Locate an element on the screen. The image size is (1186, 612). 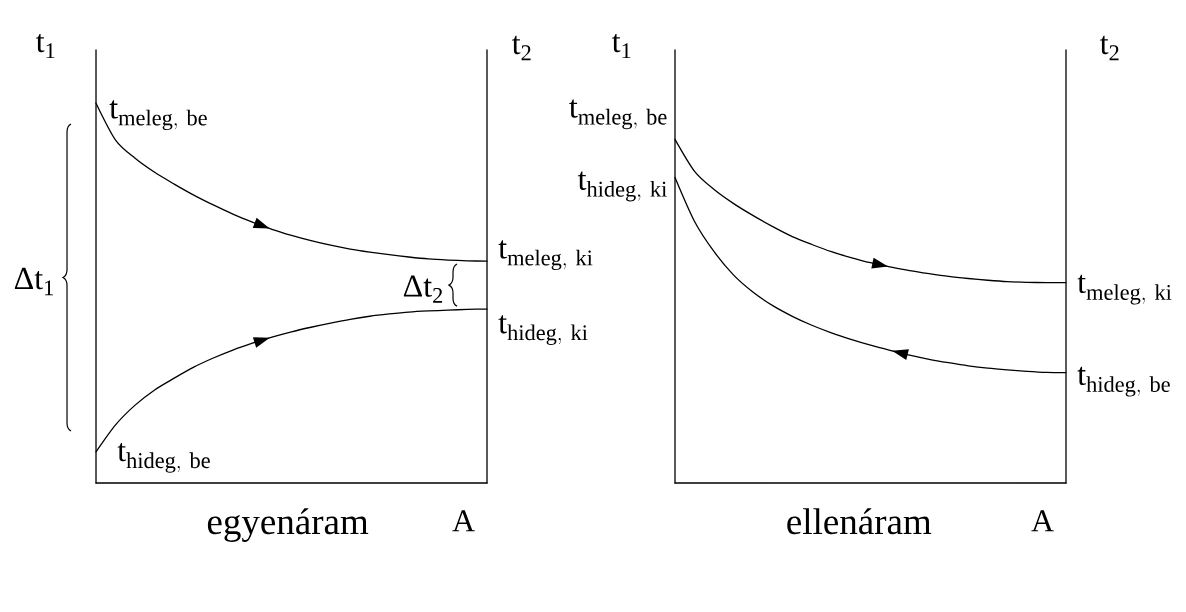
text: $\mathrm{t}_{\mathrm{hideg,\ be}}$ is located at coordinates (1123, 381).